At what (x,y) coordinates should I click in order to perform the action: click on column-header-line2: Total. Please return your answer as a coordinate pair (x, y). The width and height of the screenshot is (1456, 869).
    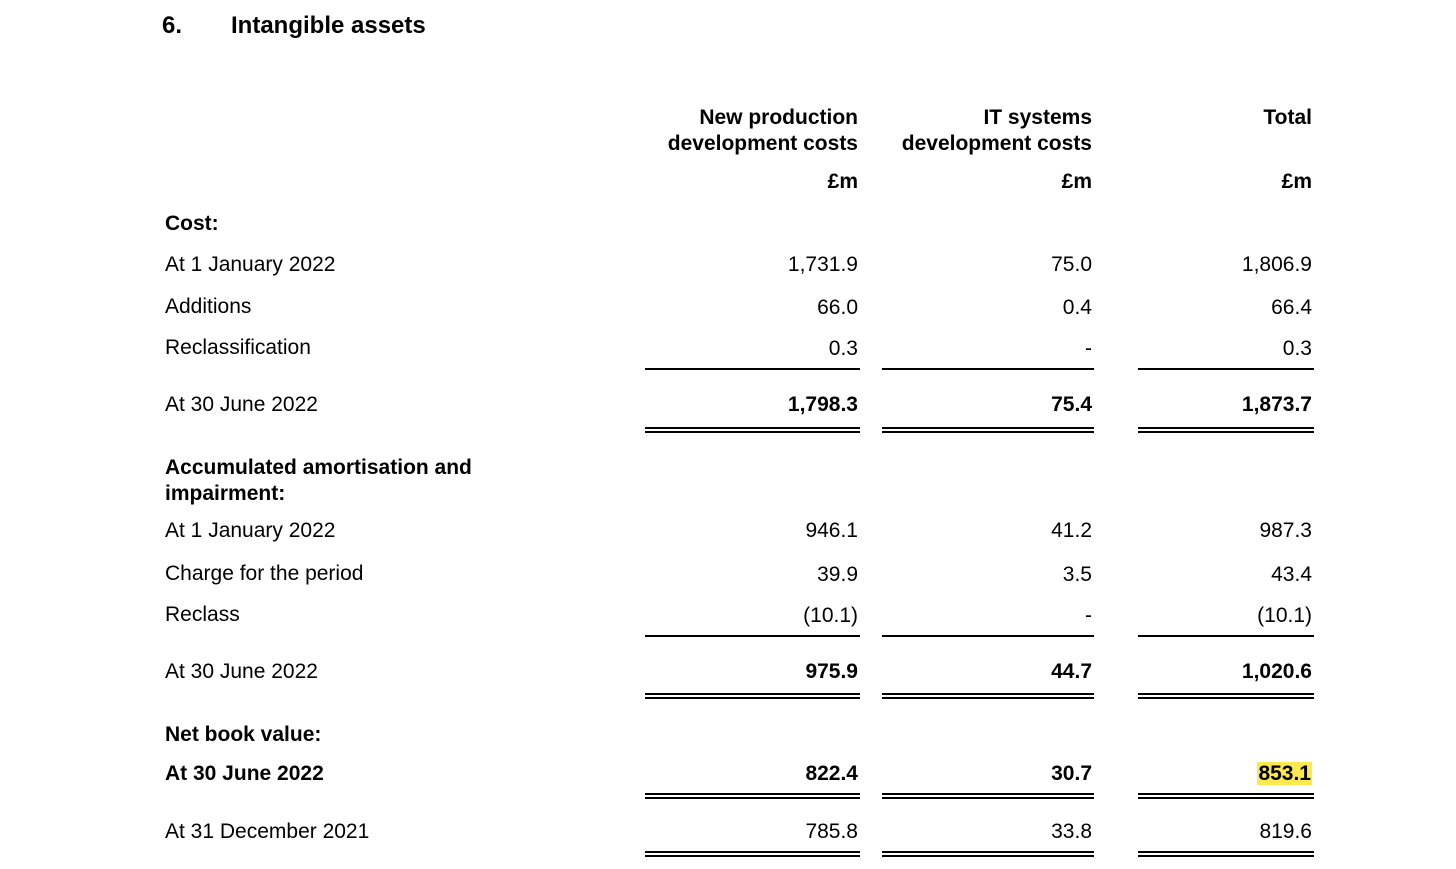
    Looking at the image, I should click on (1287, 117).